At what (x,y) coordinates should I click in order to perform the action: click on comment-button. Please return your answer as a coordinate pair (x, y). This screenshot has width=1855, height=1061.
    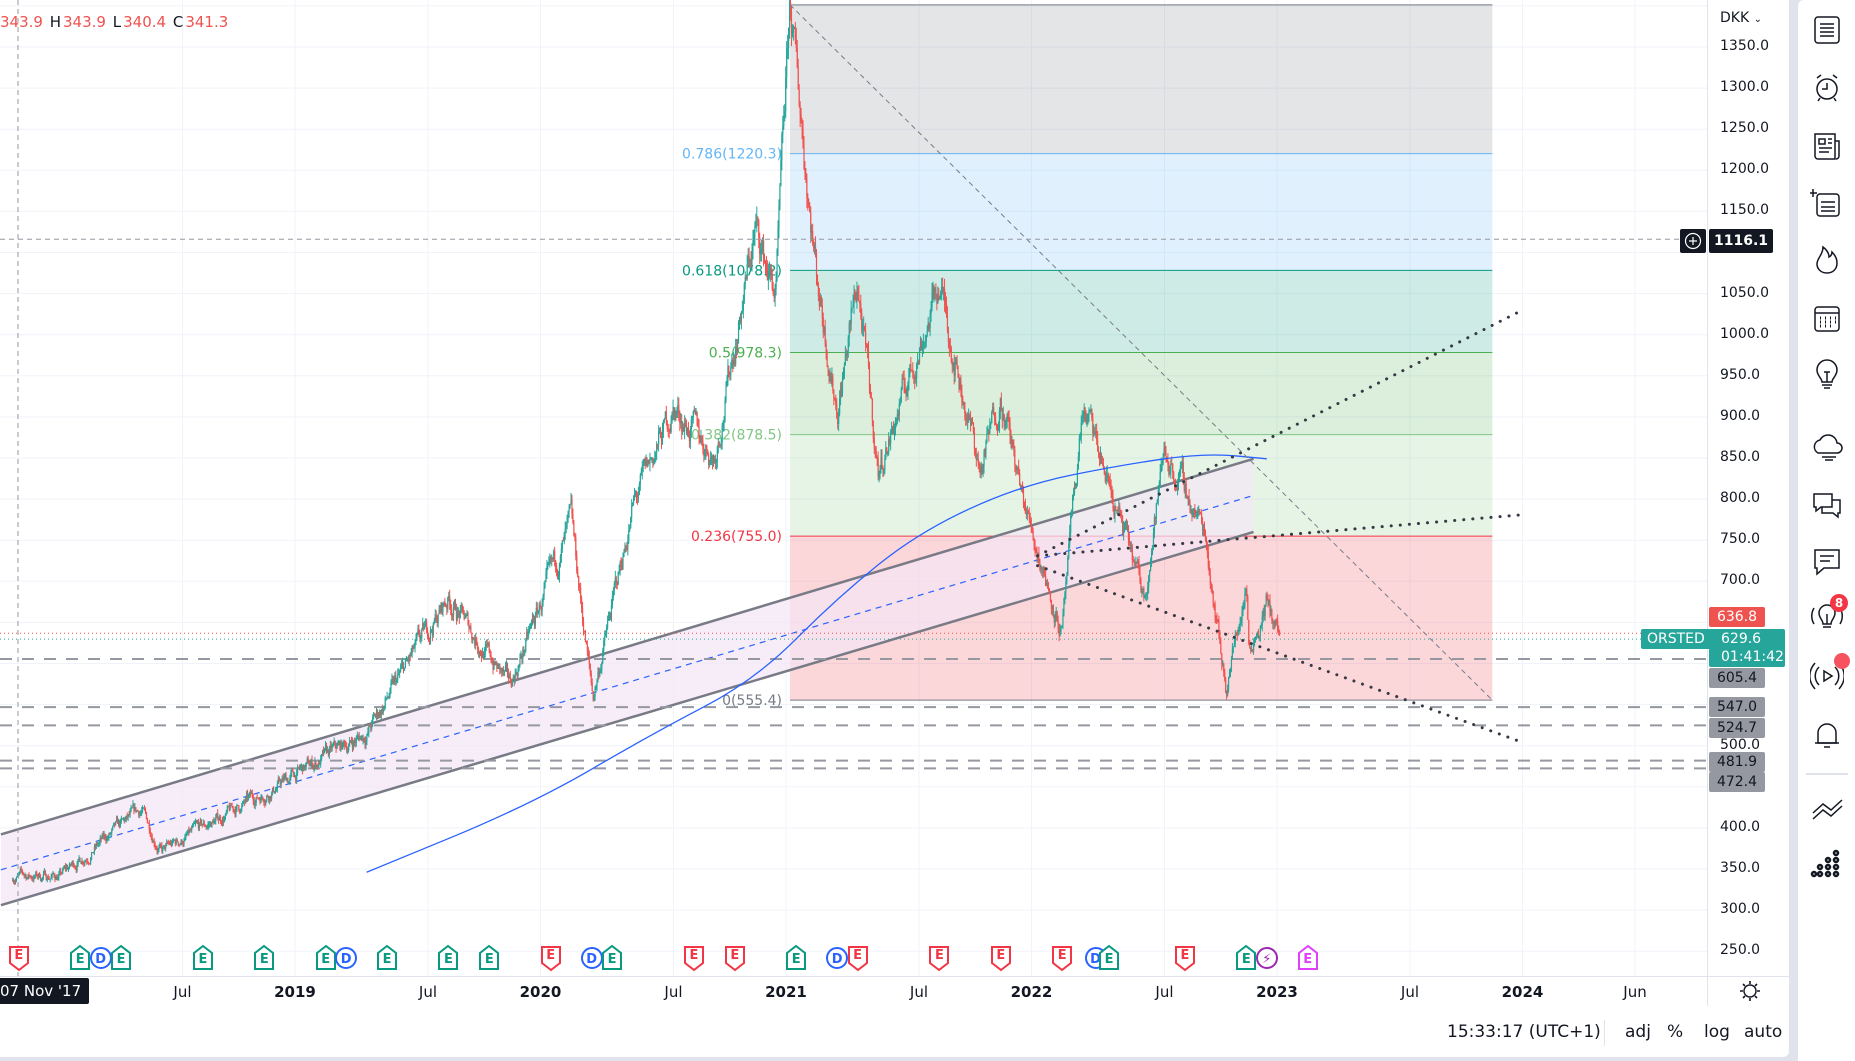
    Looking at the image, I should click on (1827, 562).